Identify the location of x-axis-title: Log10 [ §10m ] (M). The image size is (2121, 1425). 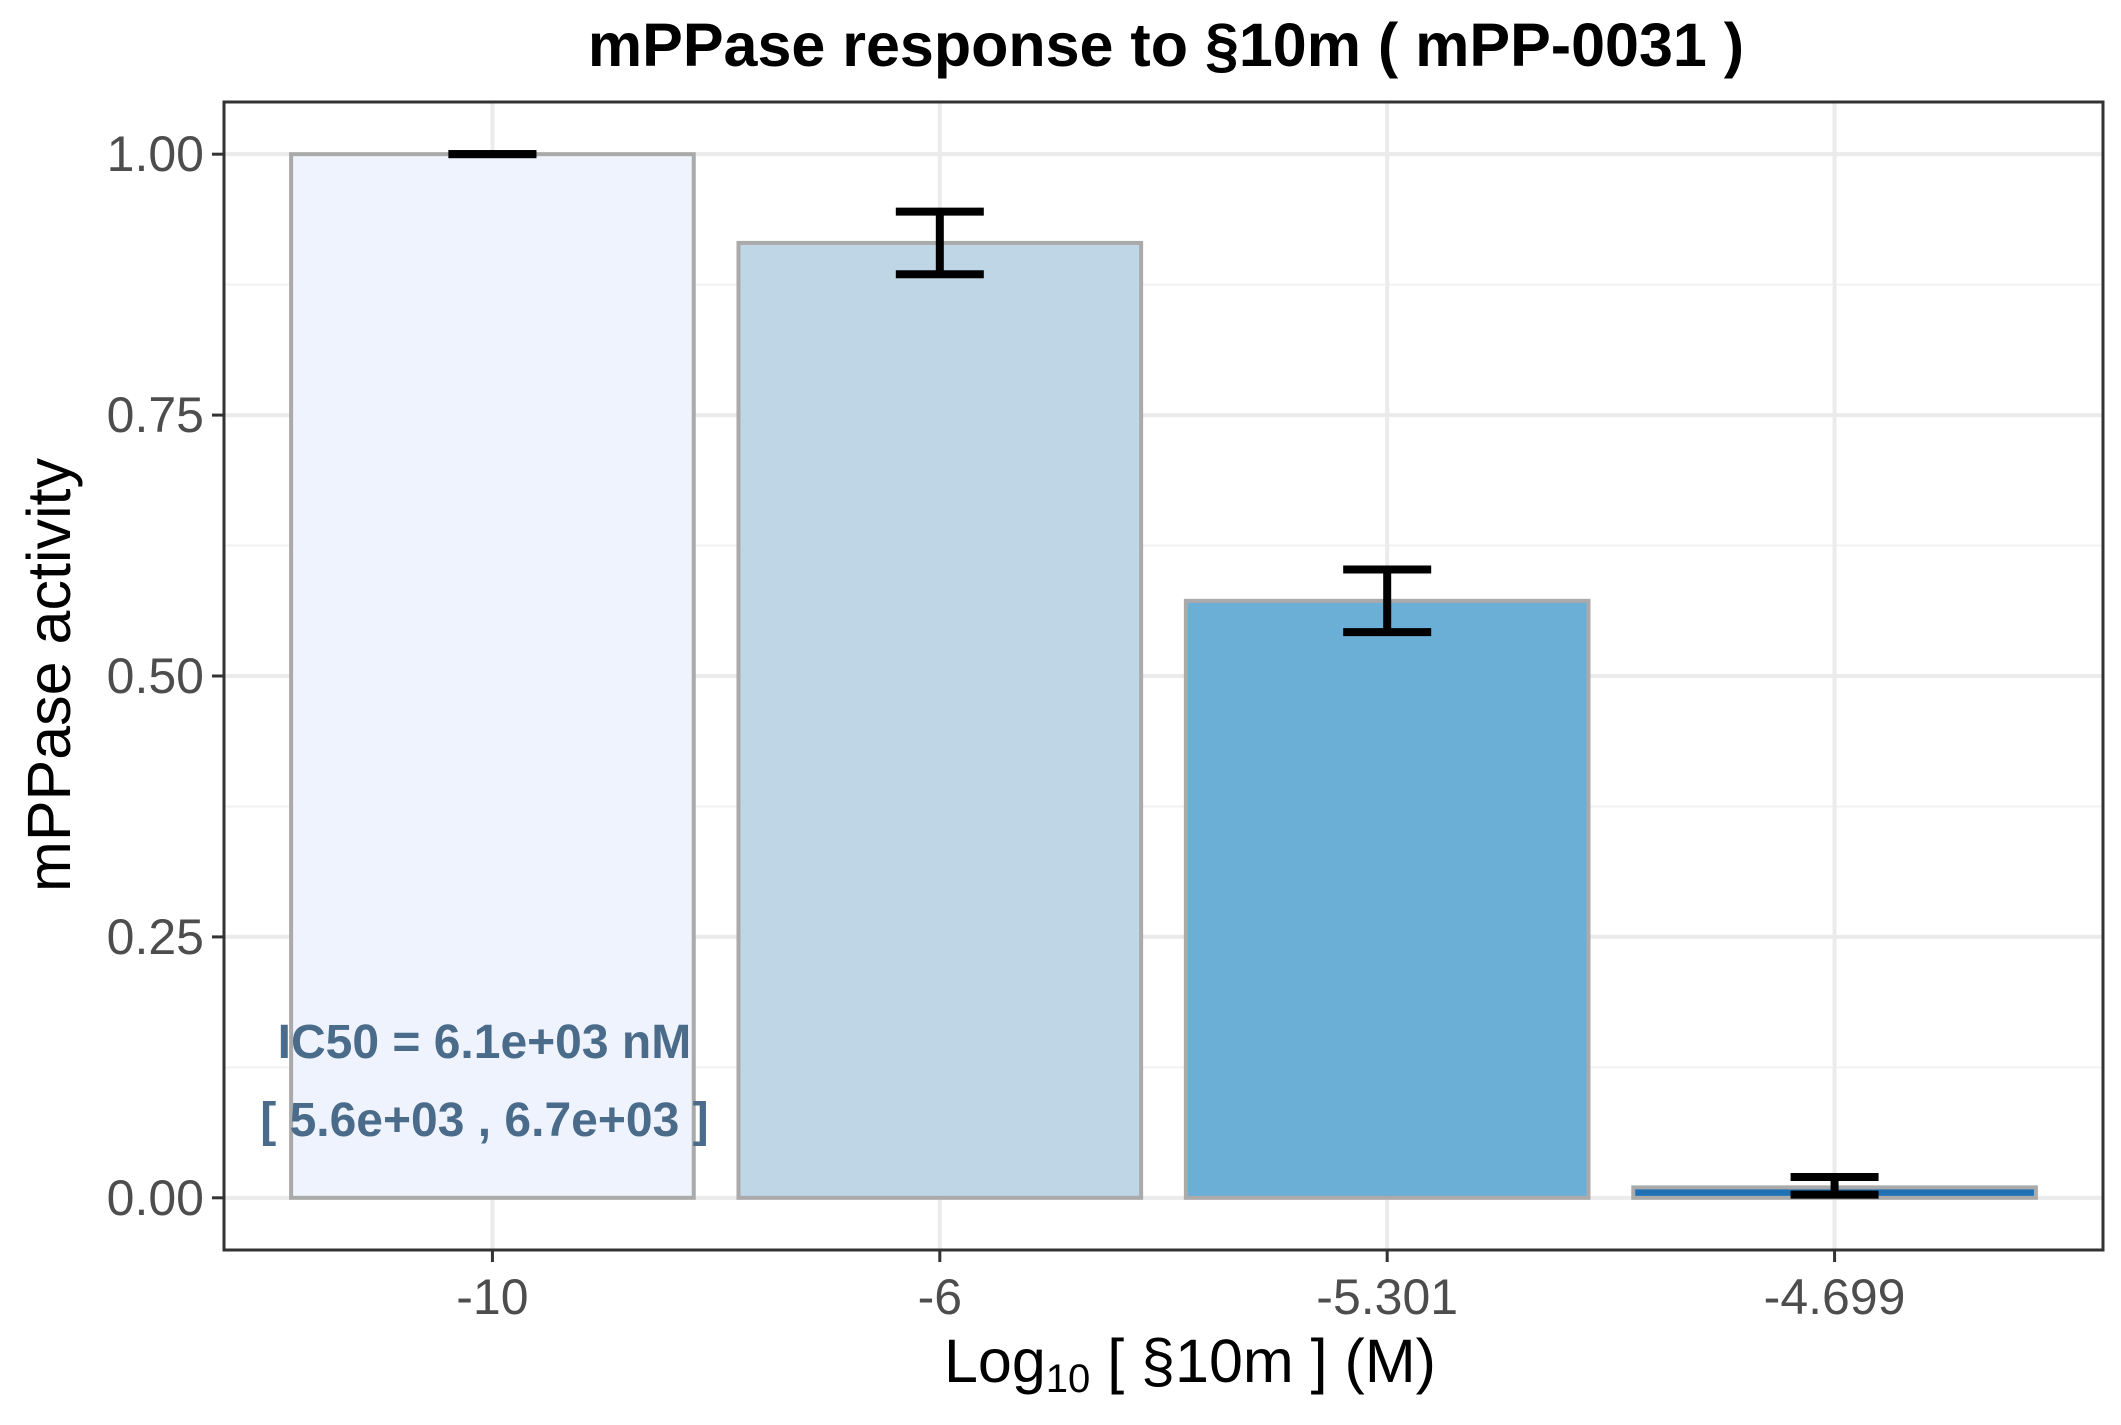
(1190, 1364).